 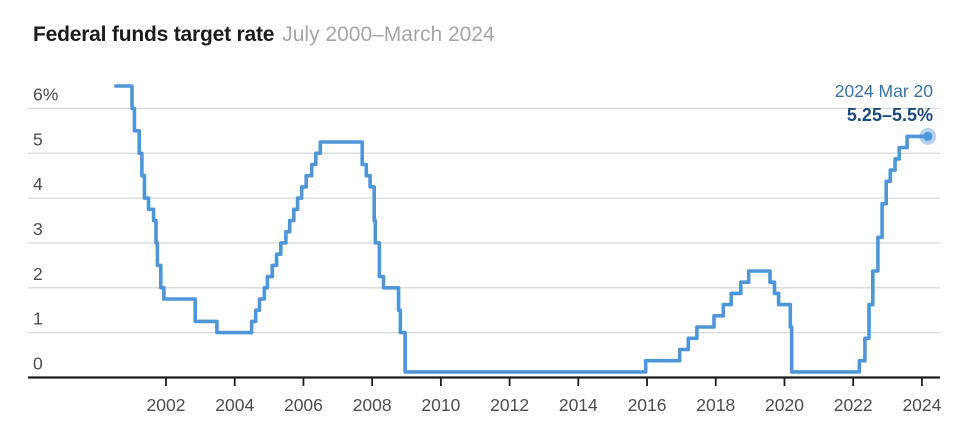 What do you see at coordinates (890, 115) in the screenshot?
I see `annotation-rate-value: 5.25–5.5%` at bounding box center [890, 115].